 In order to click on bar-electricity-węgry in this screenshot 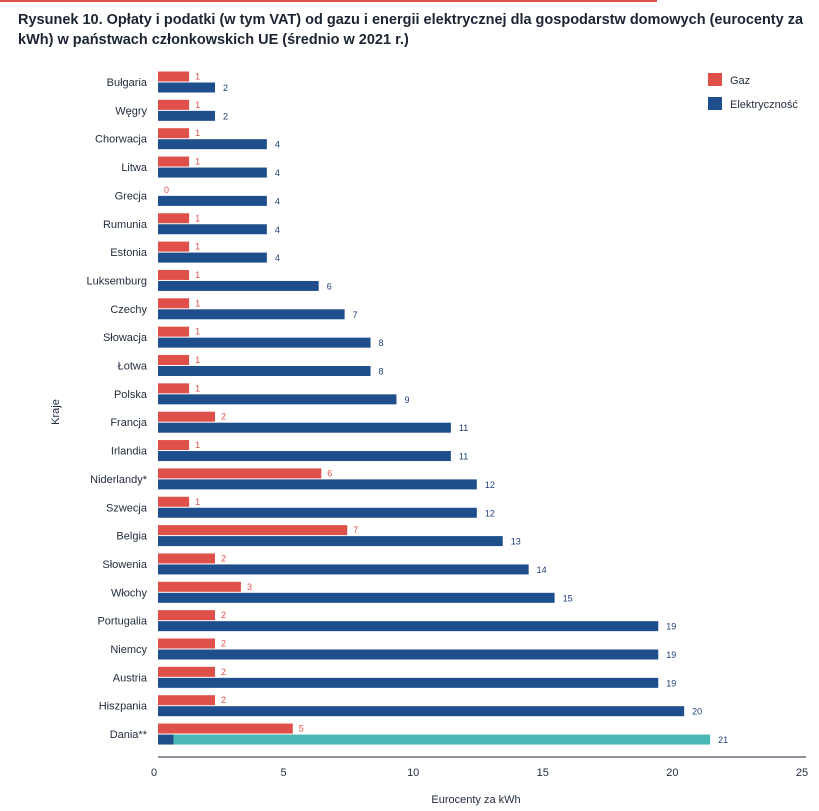, I will do `click(187, 115)`.